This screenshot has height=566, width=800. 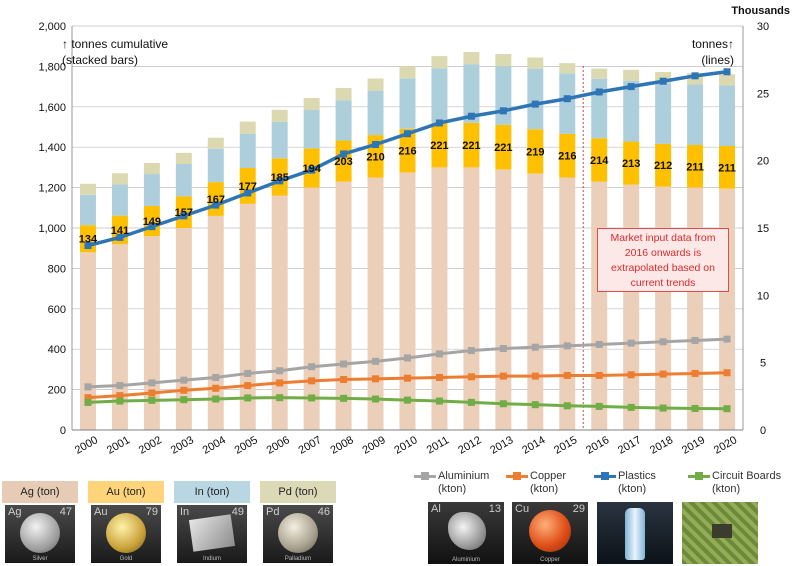 I want to click on atomic-number: 79, so click(x=151, y=512).